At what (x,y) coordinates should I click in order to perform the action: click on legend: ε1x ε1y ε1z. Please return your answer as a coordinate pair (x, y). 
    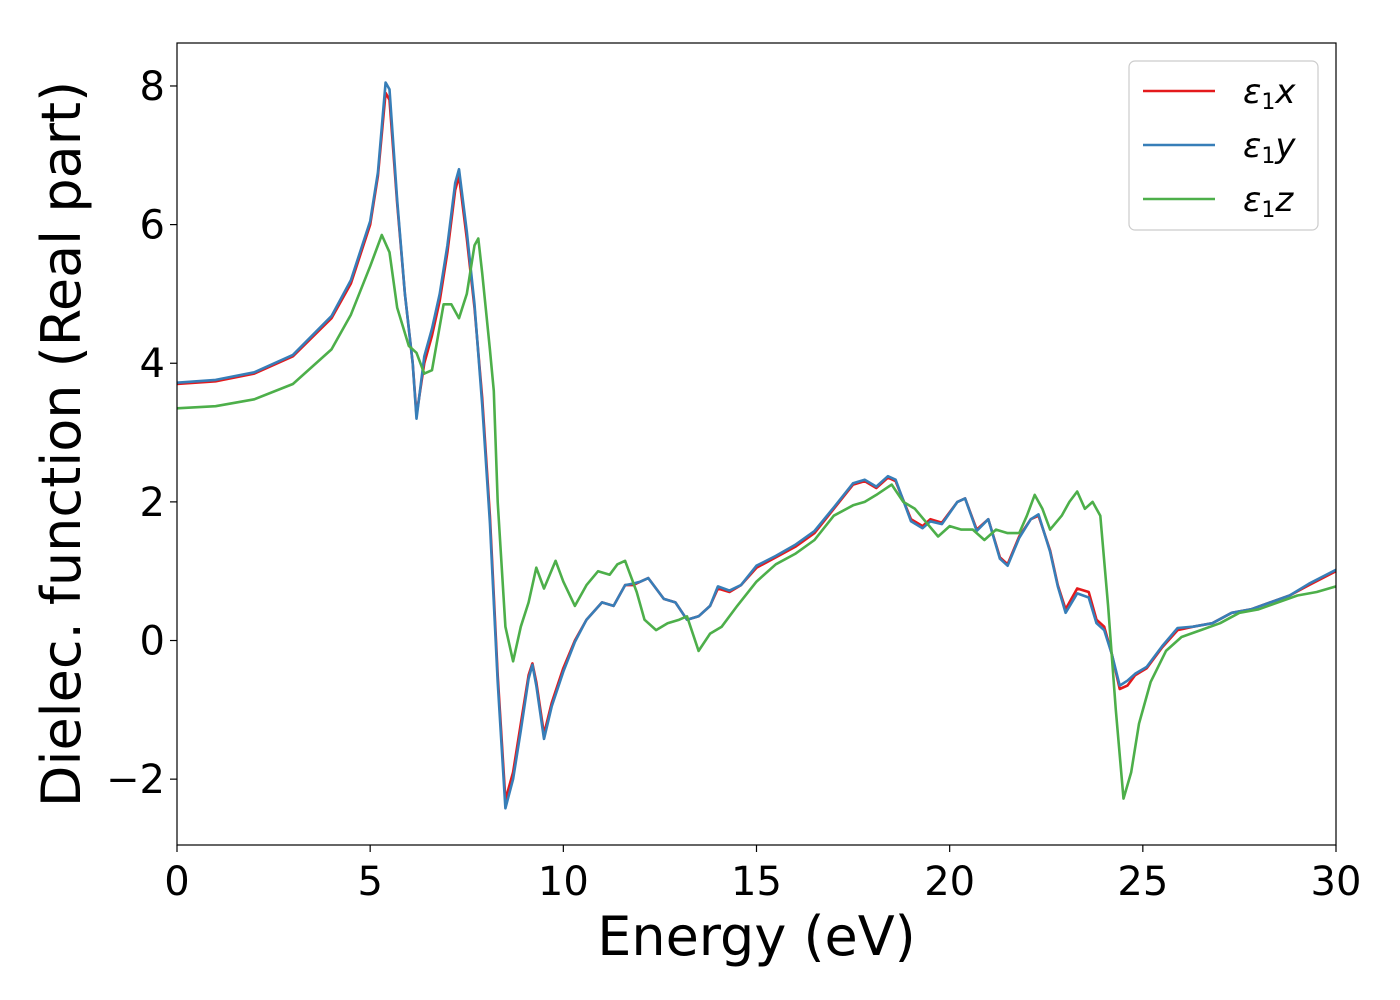
    Looking at the image, I should click on (1223, 145).